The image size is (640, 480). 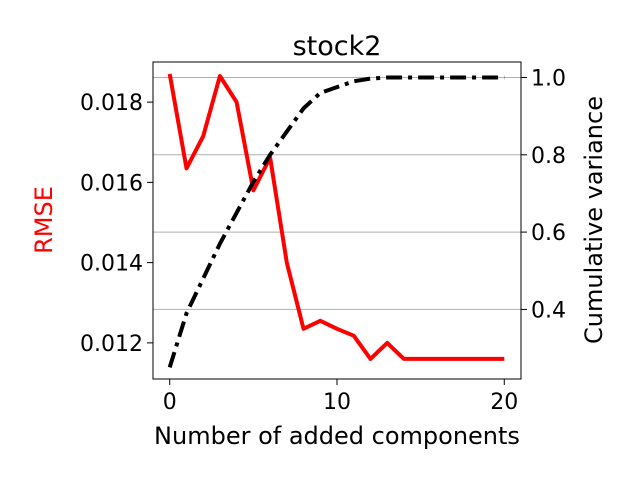 What do you see at coordinates (548, 310) in the screenshot?
I see `y-right-tick-label: 0.4` at bounding box center [548, 310].